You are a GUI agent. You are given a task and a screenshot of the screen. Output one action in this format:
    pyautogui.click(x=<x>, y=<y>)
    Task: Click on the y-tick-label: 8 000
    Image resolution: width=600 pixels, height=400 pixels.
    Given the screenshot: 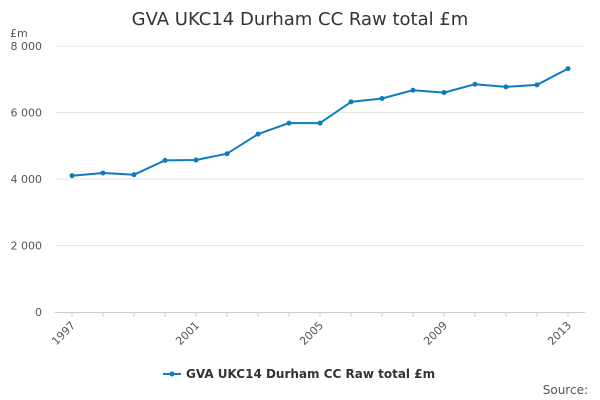 What is the action you would take?
    pyautogui.click(x=27, y=46)
    